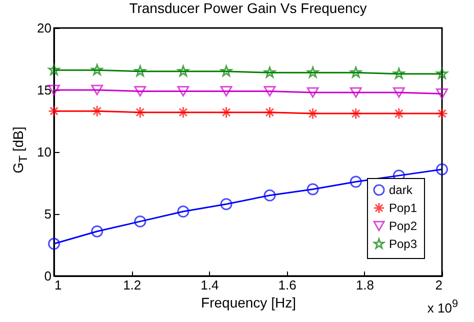  I want to click on y-tick-label: 5, so click(48, 214).